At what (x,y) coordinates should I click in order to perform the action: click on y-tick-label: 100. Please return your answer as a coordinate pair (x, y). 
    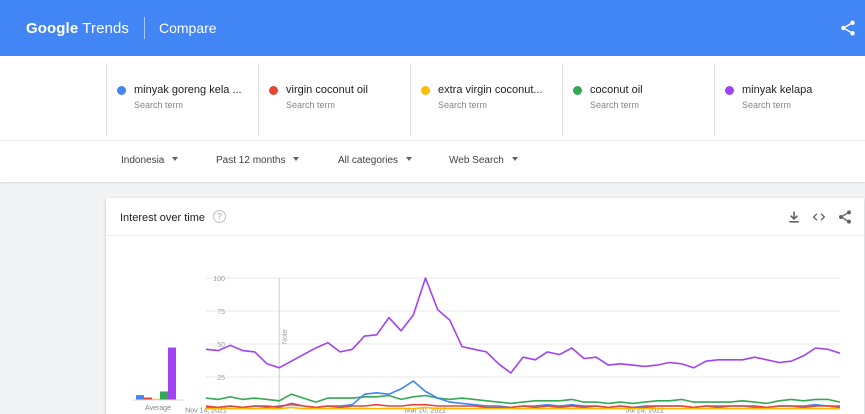
    Looking at the image, I should click on (219, 279).